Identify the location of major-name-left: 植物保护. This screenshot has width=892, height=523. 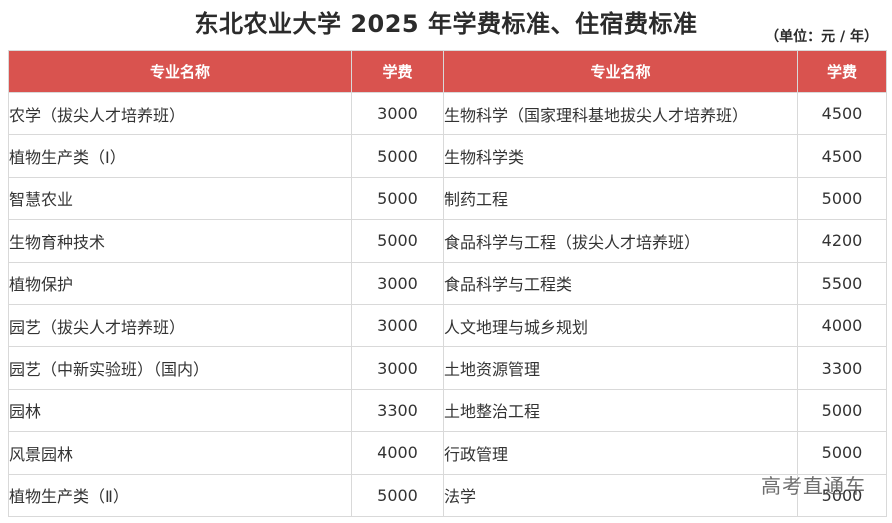
(180, 283).